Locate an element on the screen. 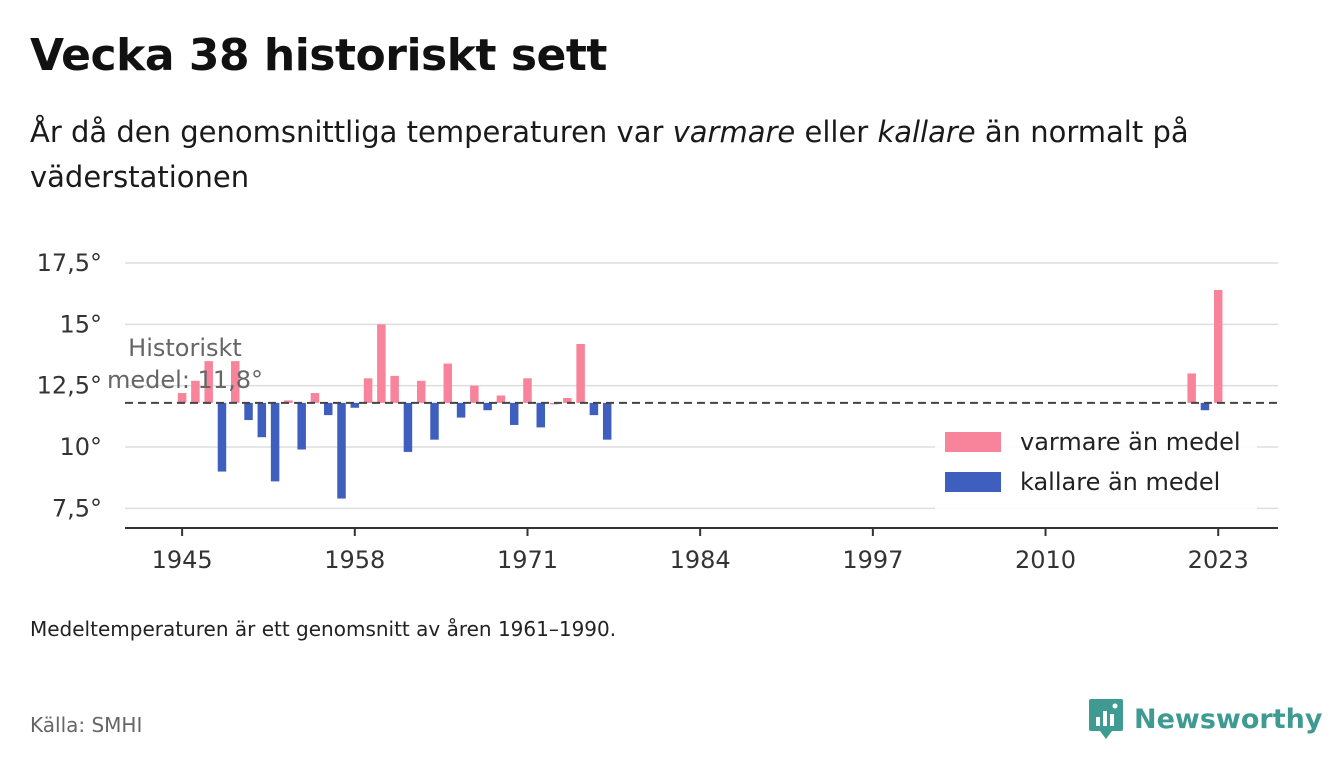 This screenshot has width=1340, height=771. y-tick-label: 17,5° is located at coordinates (69, 263).